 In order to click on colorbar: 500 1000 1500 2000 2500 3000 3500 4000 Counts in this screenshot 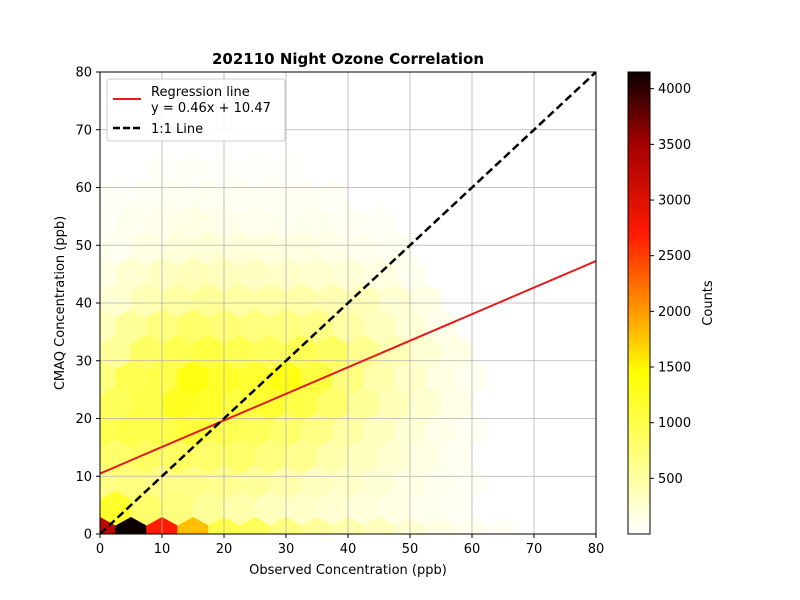, I will do `click(671, 303)`.